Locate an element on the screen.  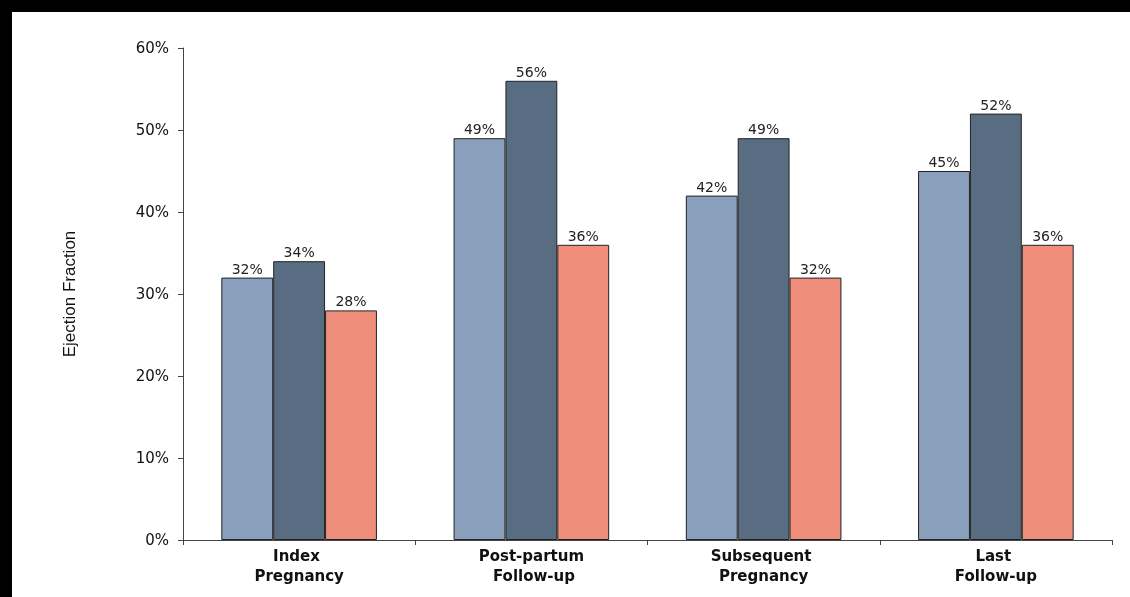
data-label: 28% is located at coordinates (351, 301).